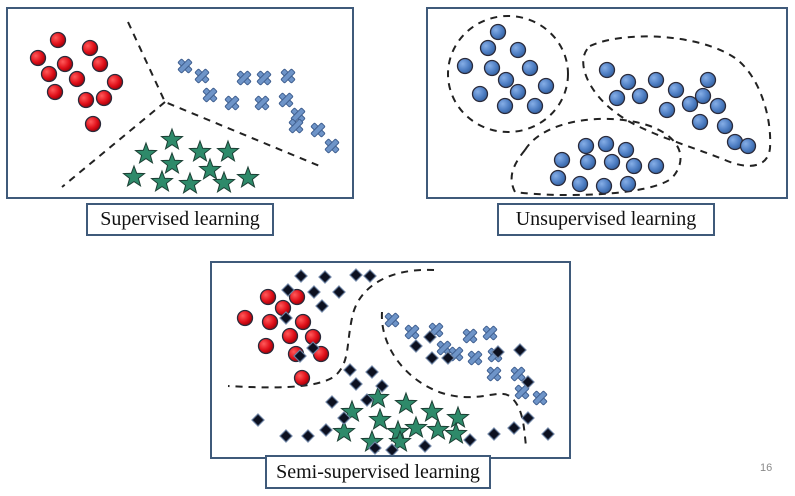 The width and height of the screenshot is (795, 496). I want to click on cluster-boundary-bottom, so click(596, 157).